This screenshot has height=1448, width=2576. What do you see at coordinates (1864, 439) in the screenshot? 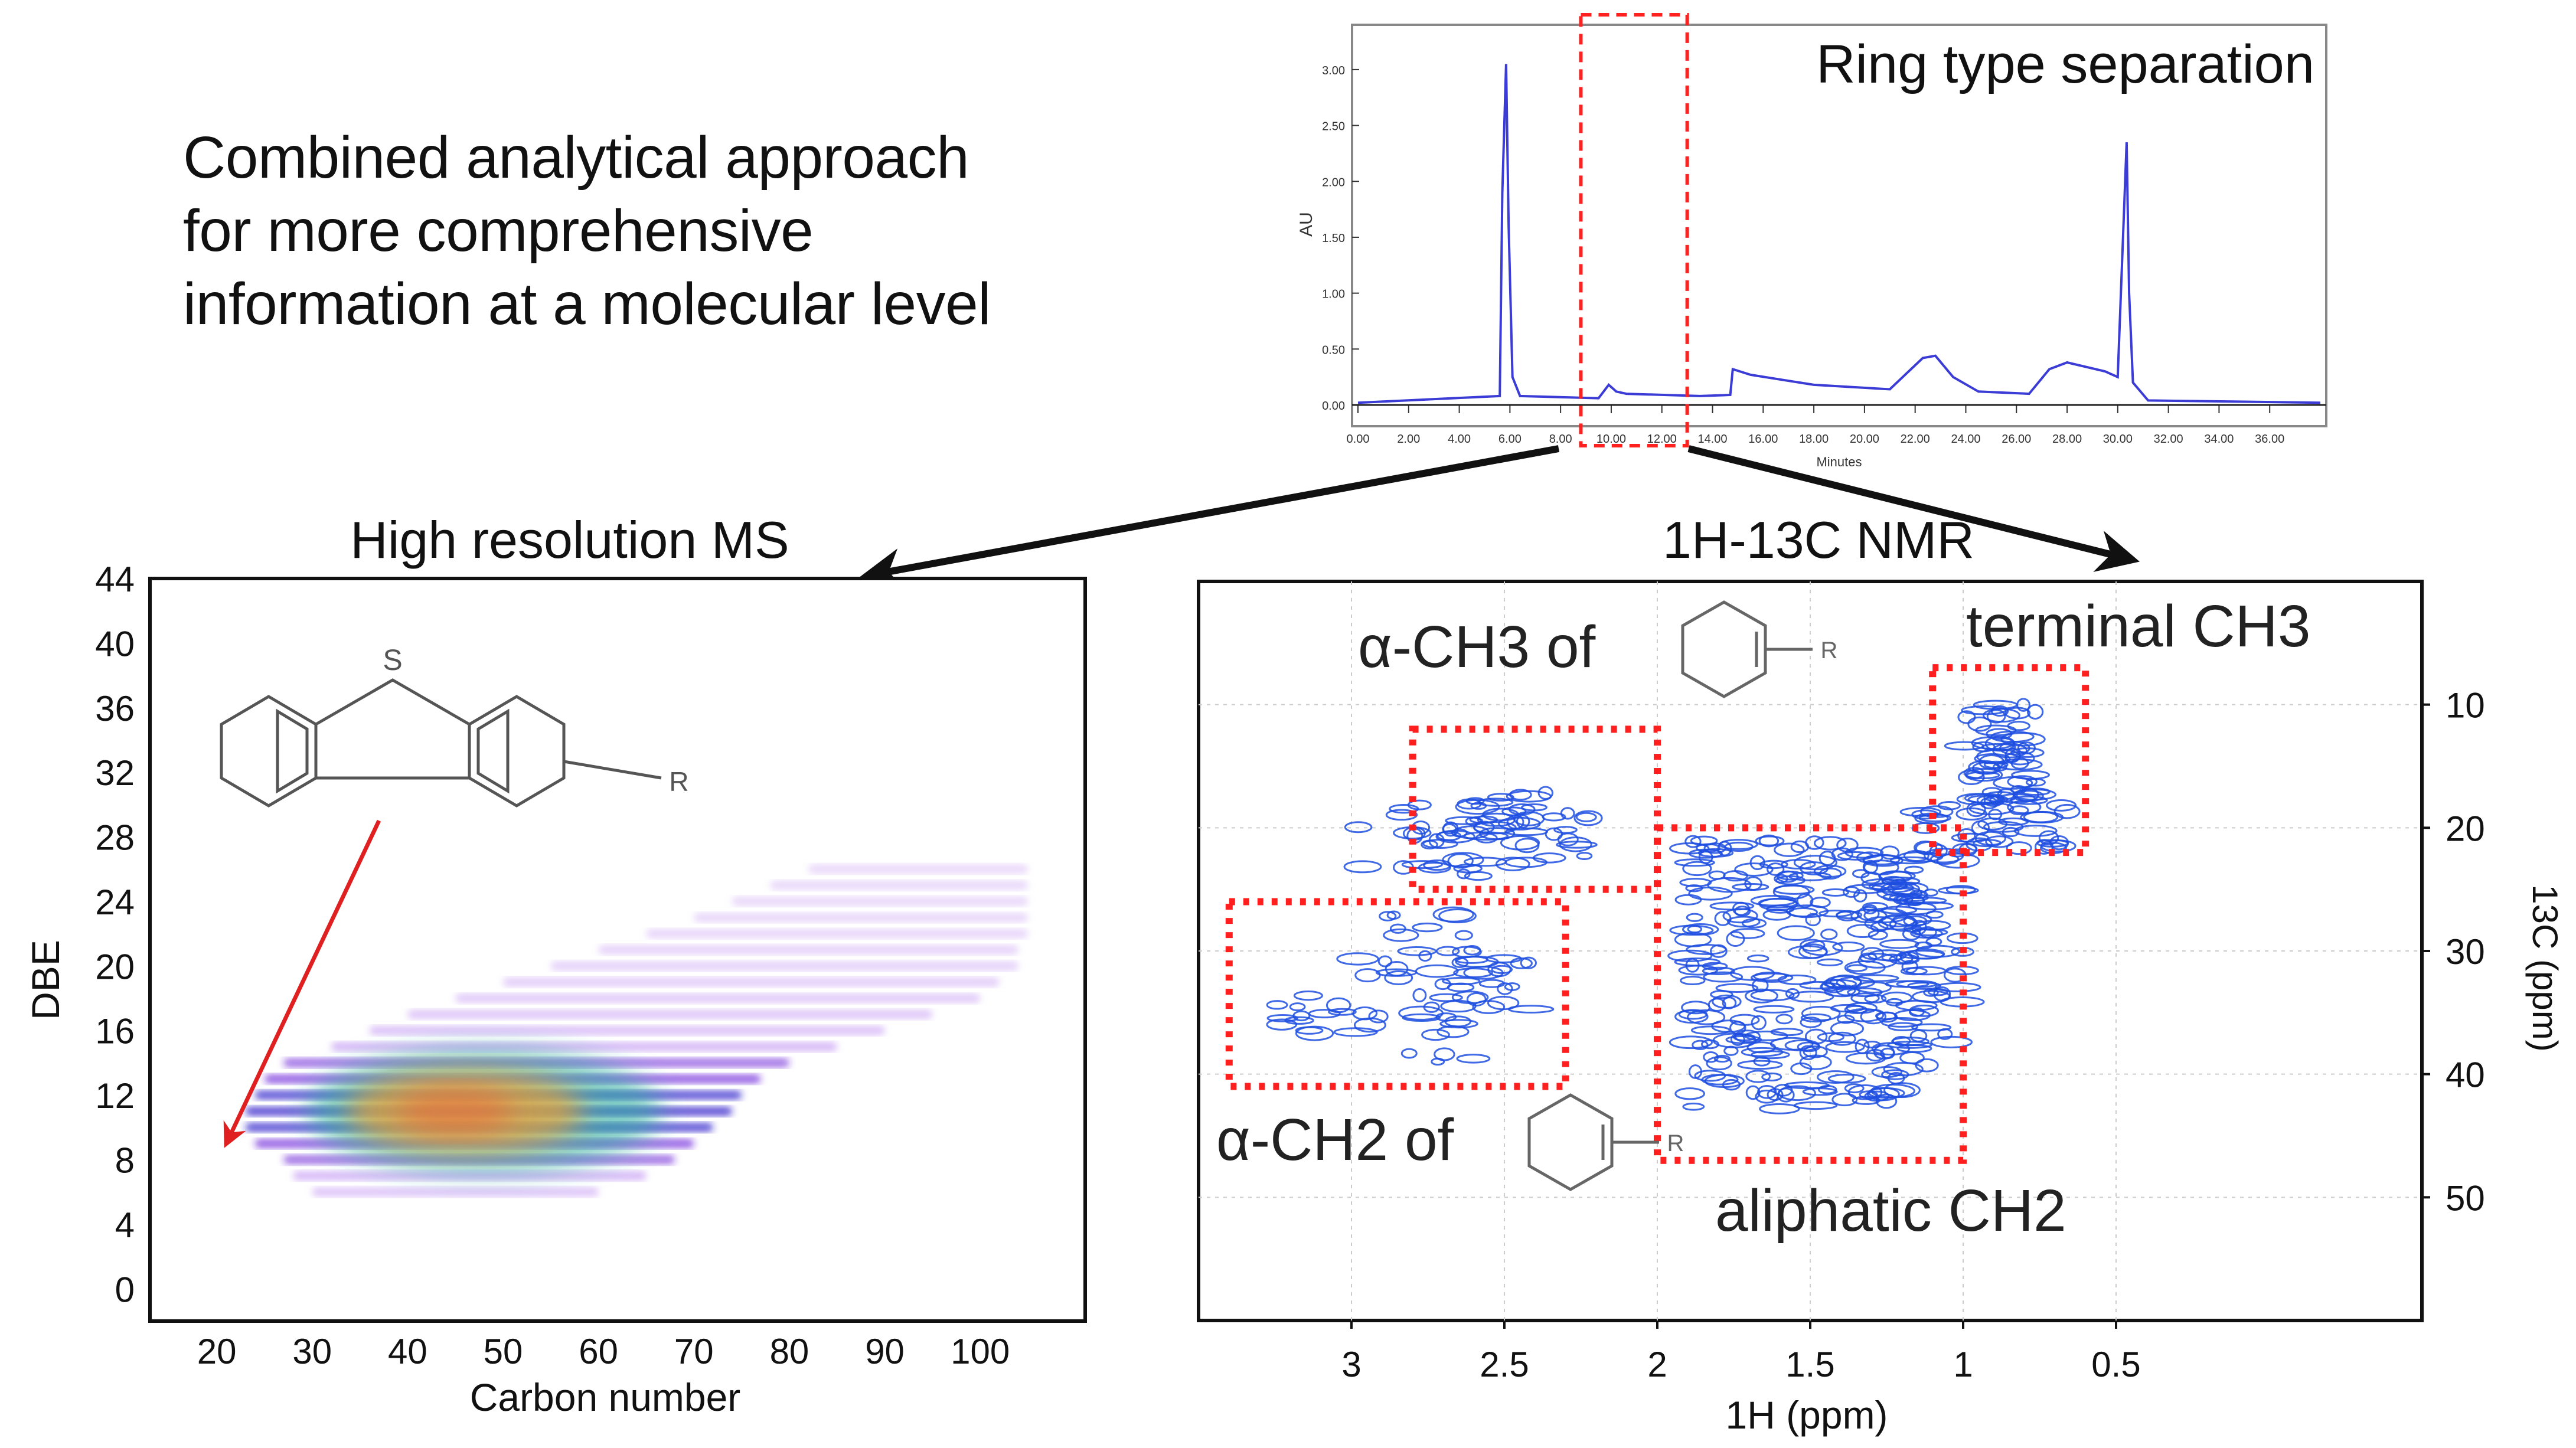
I see `chromatogram-x-tick-label: 20.00` at bounding box center [1864, 439].